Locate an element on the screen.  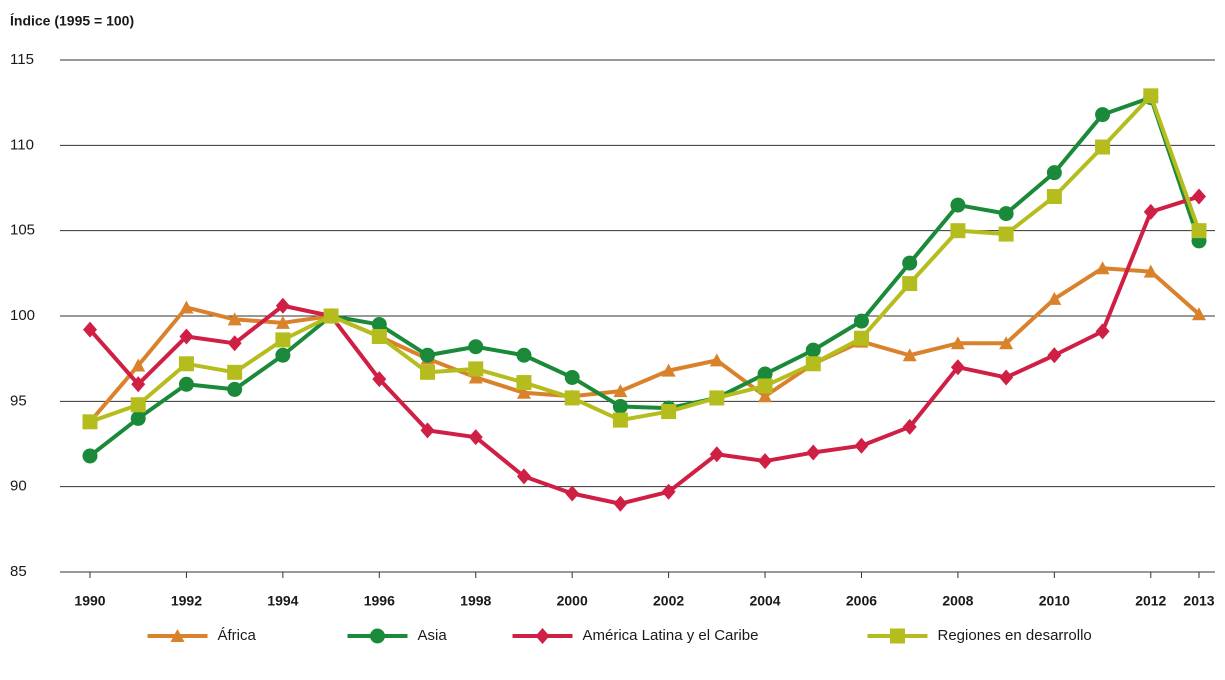
legend-item: Regiones en desarrollo is located at coordinates (979, 635).